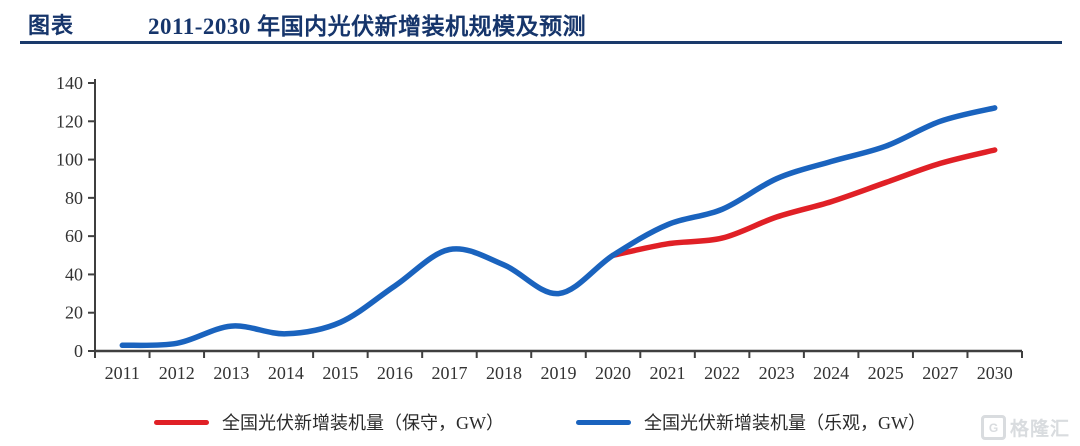 The width and height of the screenshot is (1080, 446). What do you see at coordinates (286, 373) in the screenshot?
I see `x-axis-label: 2014` at bounding box center [286, 373].